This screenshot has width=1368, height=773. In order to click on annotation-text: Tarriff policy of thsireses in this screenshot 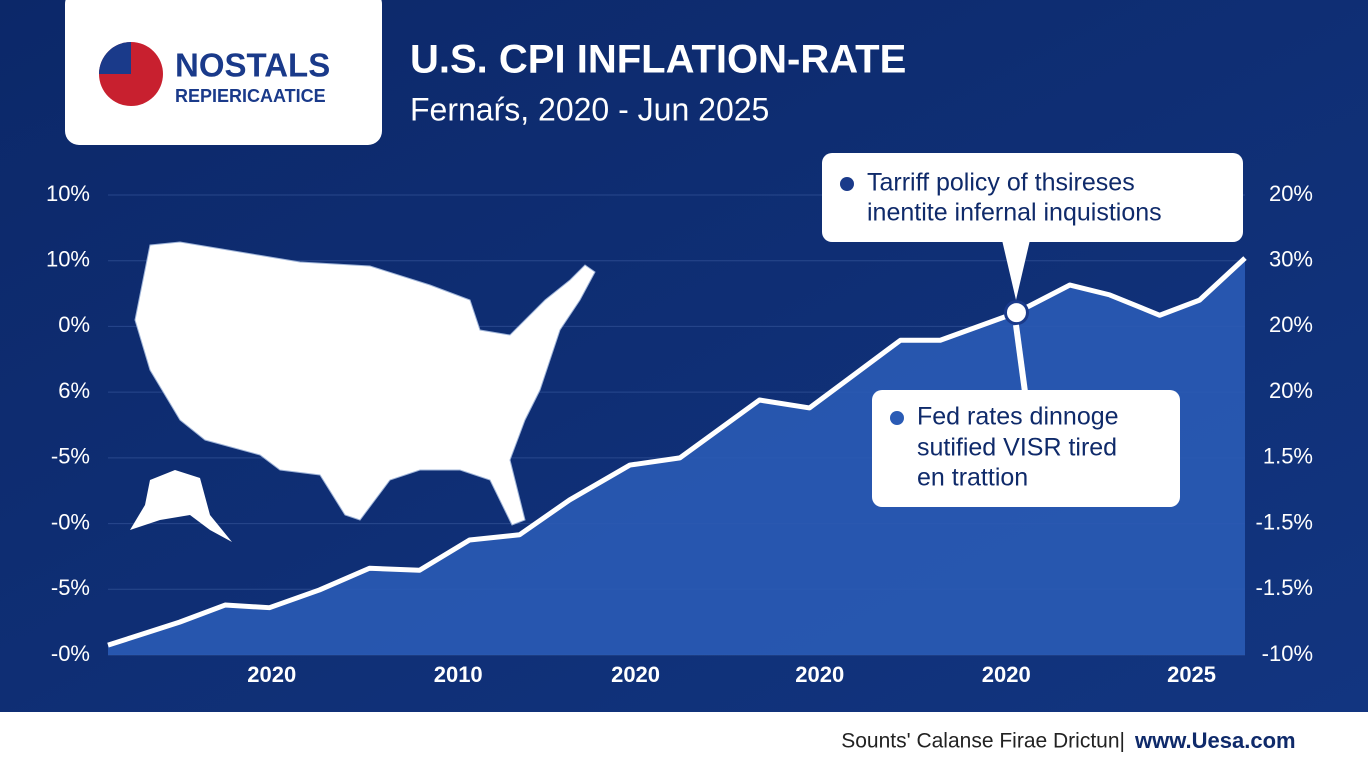, I will do `click(1001, 183)`.